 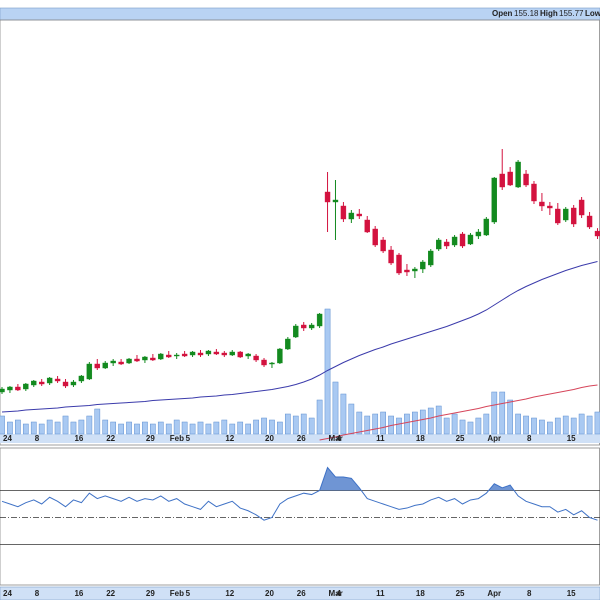 I want to click on date-strip, so click(x=300, y=593).